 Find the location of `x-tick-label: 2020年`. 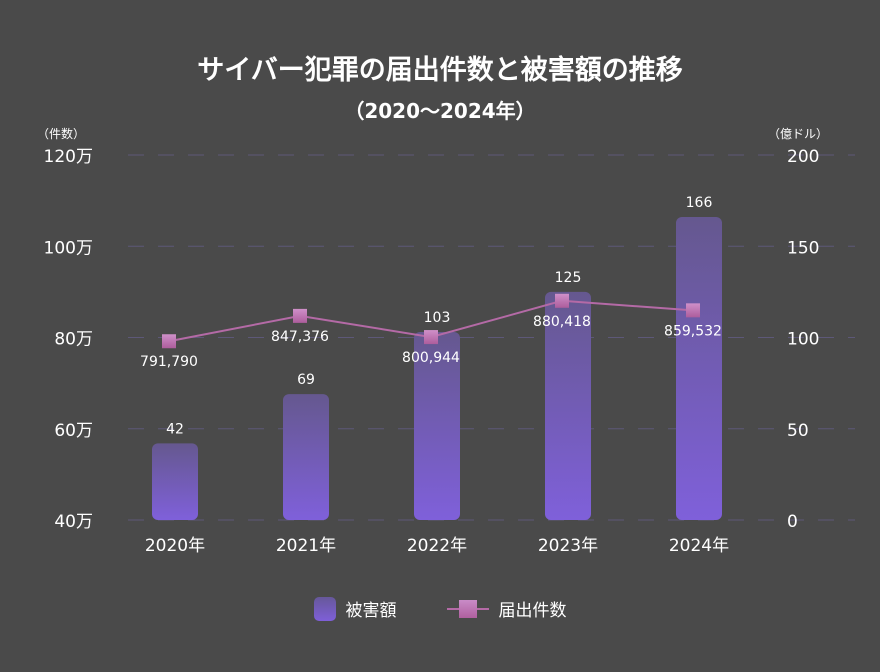

x-tick-label: 2020年 is located at coordinates (175, 546).